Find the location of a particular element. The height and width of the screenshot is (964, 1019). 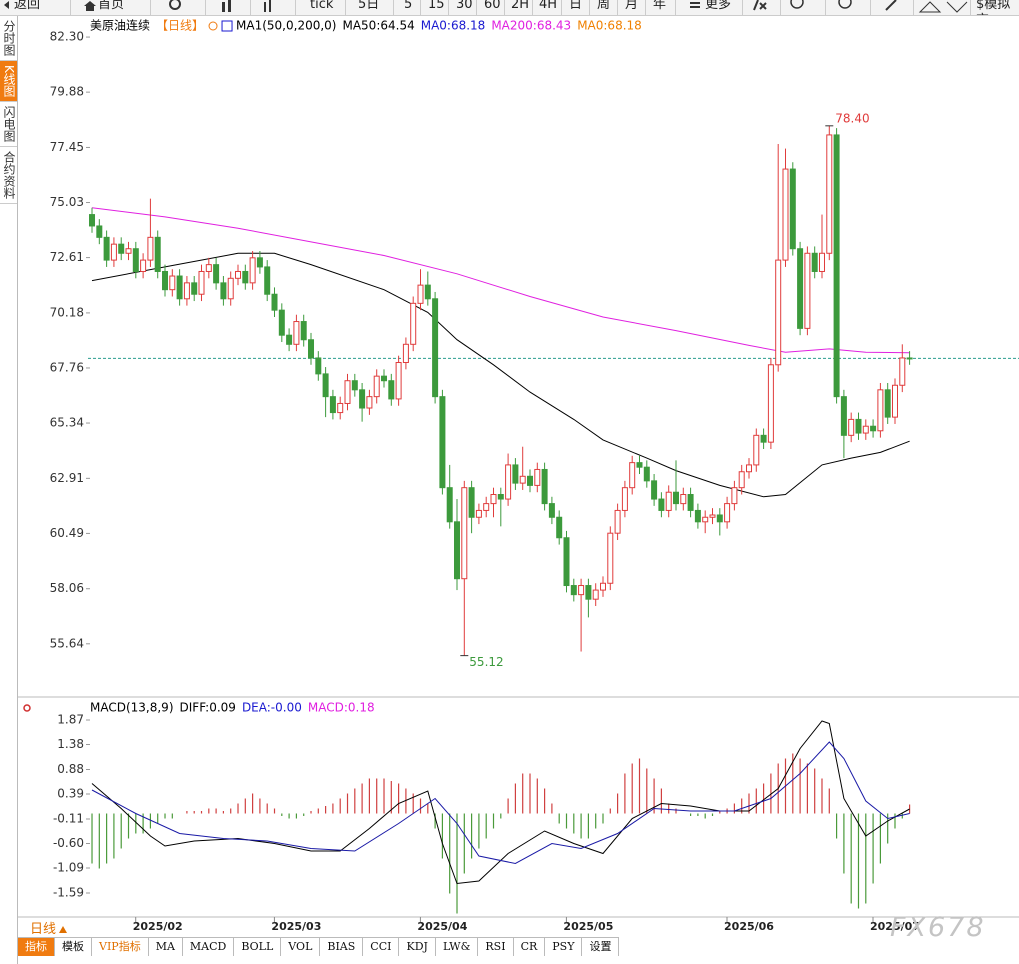

toolbar-button: 15 is located at coordinates (436, 6).